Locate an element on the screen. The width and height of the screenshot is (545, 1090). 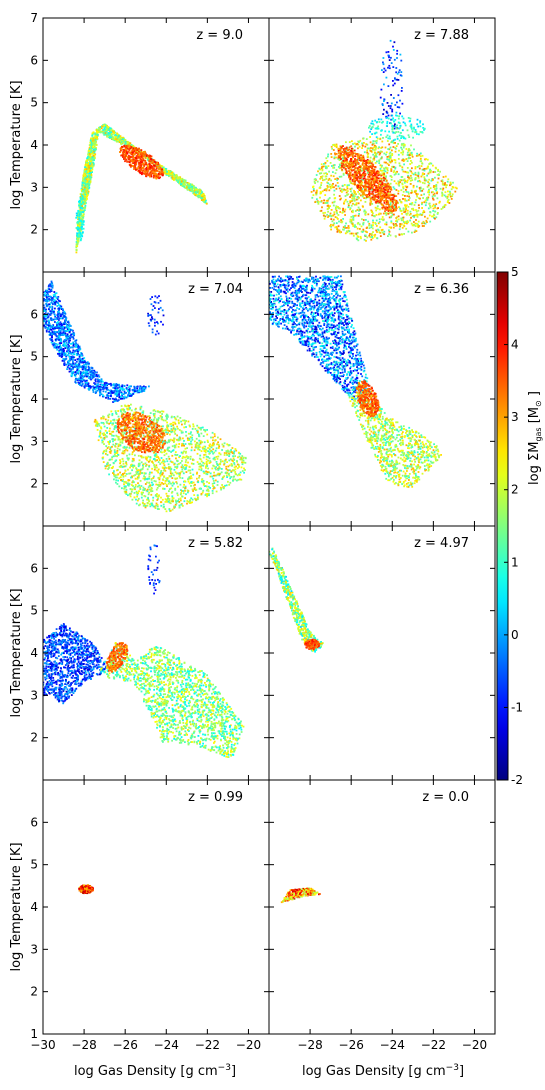
y-tick-label: 5 is located at coordinates (34, 103).